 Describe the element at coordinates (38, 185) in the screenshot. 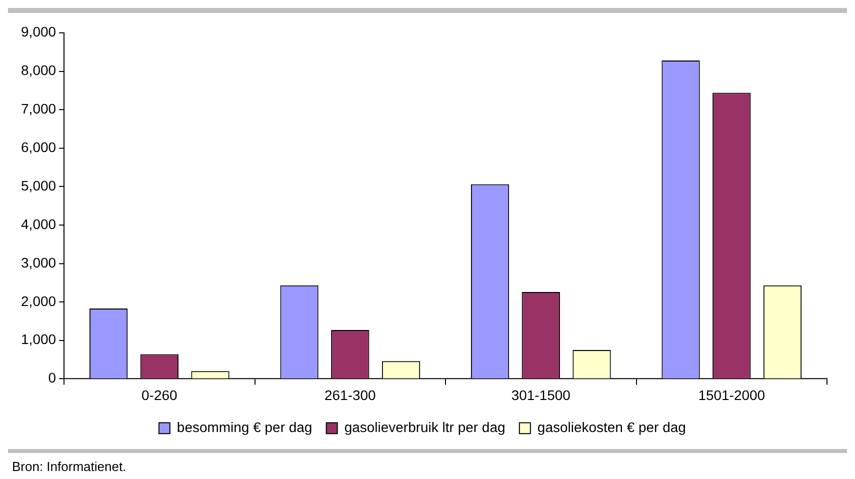

I see `y-tick-label: 5,000` at that location.